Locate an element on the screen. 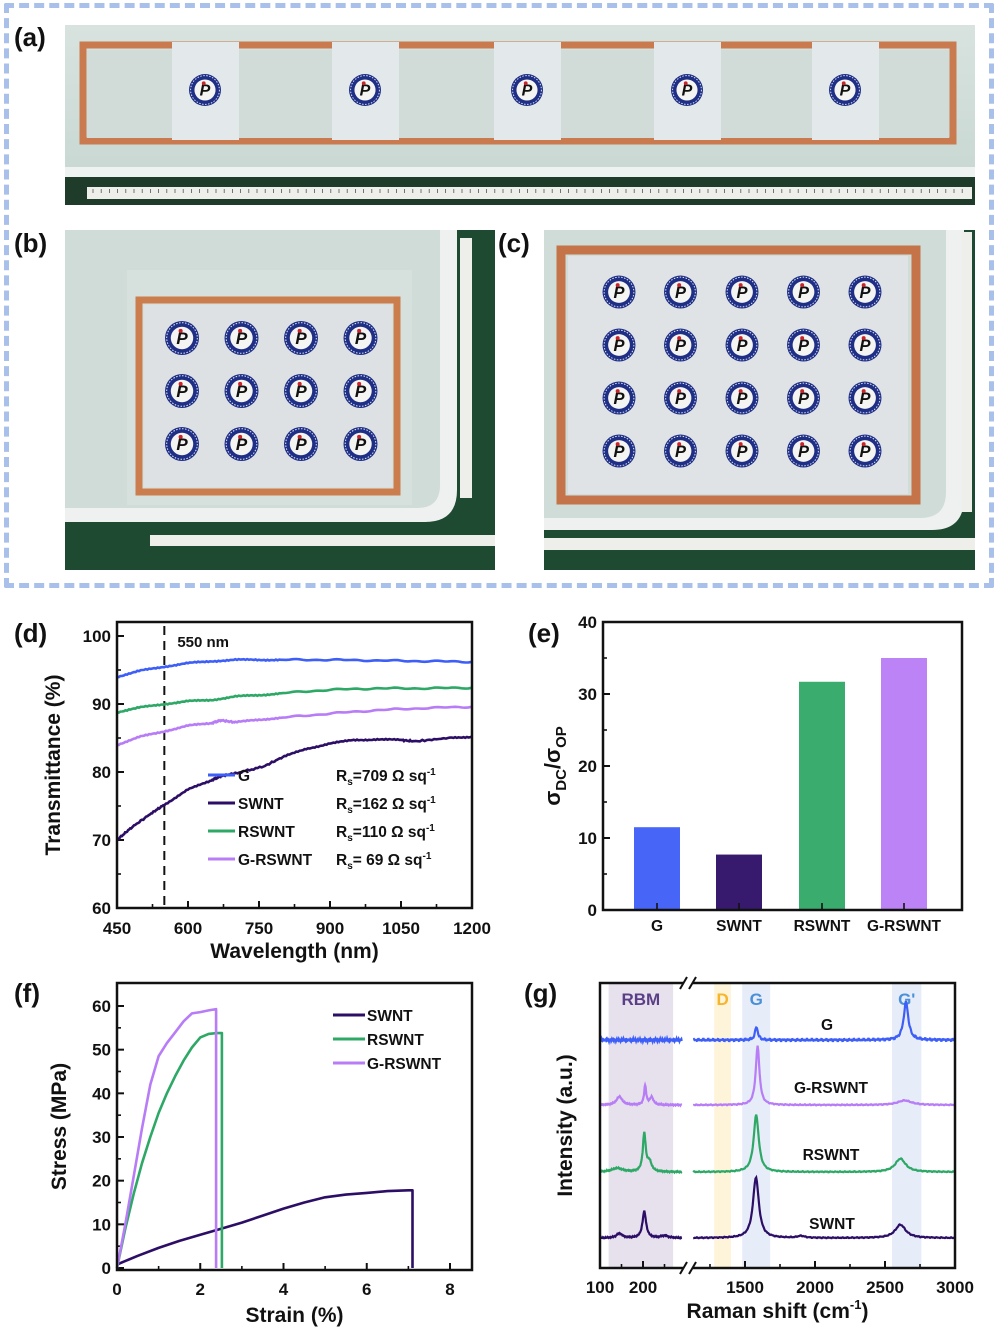 The width and height of the screenshot is (1000, 1329). chart-g-xlabel: Raman shift (cm-1) is located at coordinates (778, 1310).